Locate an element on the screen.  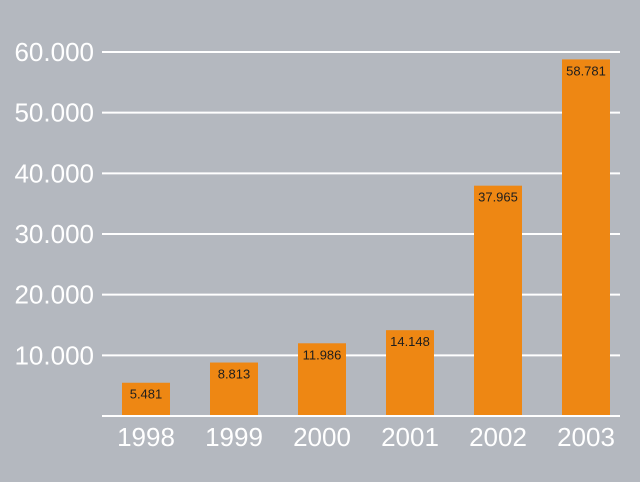
x-tick-label: 1999 is located at coordinates (234, 437).